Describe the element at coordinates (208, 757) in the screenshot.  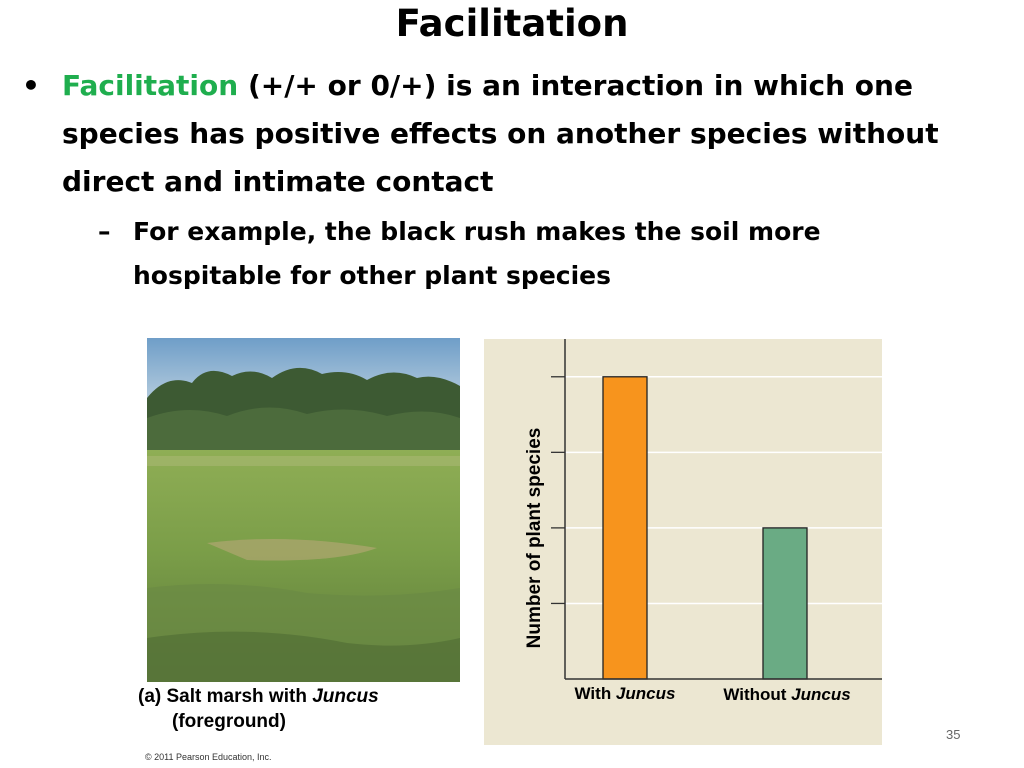
I see `copyright-notice: © 2011 Pearson Education, Inc.` at that location.